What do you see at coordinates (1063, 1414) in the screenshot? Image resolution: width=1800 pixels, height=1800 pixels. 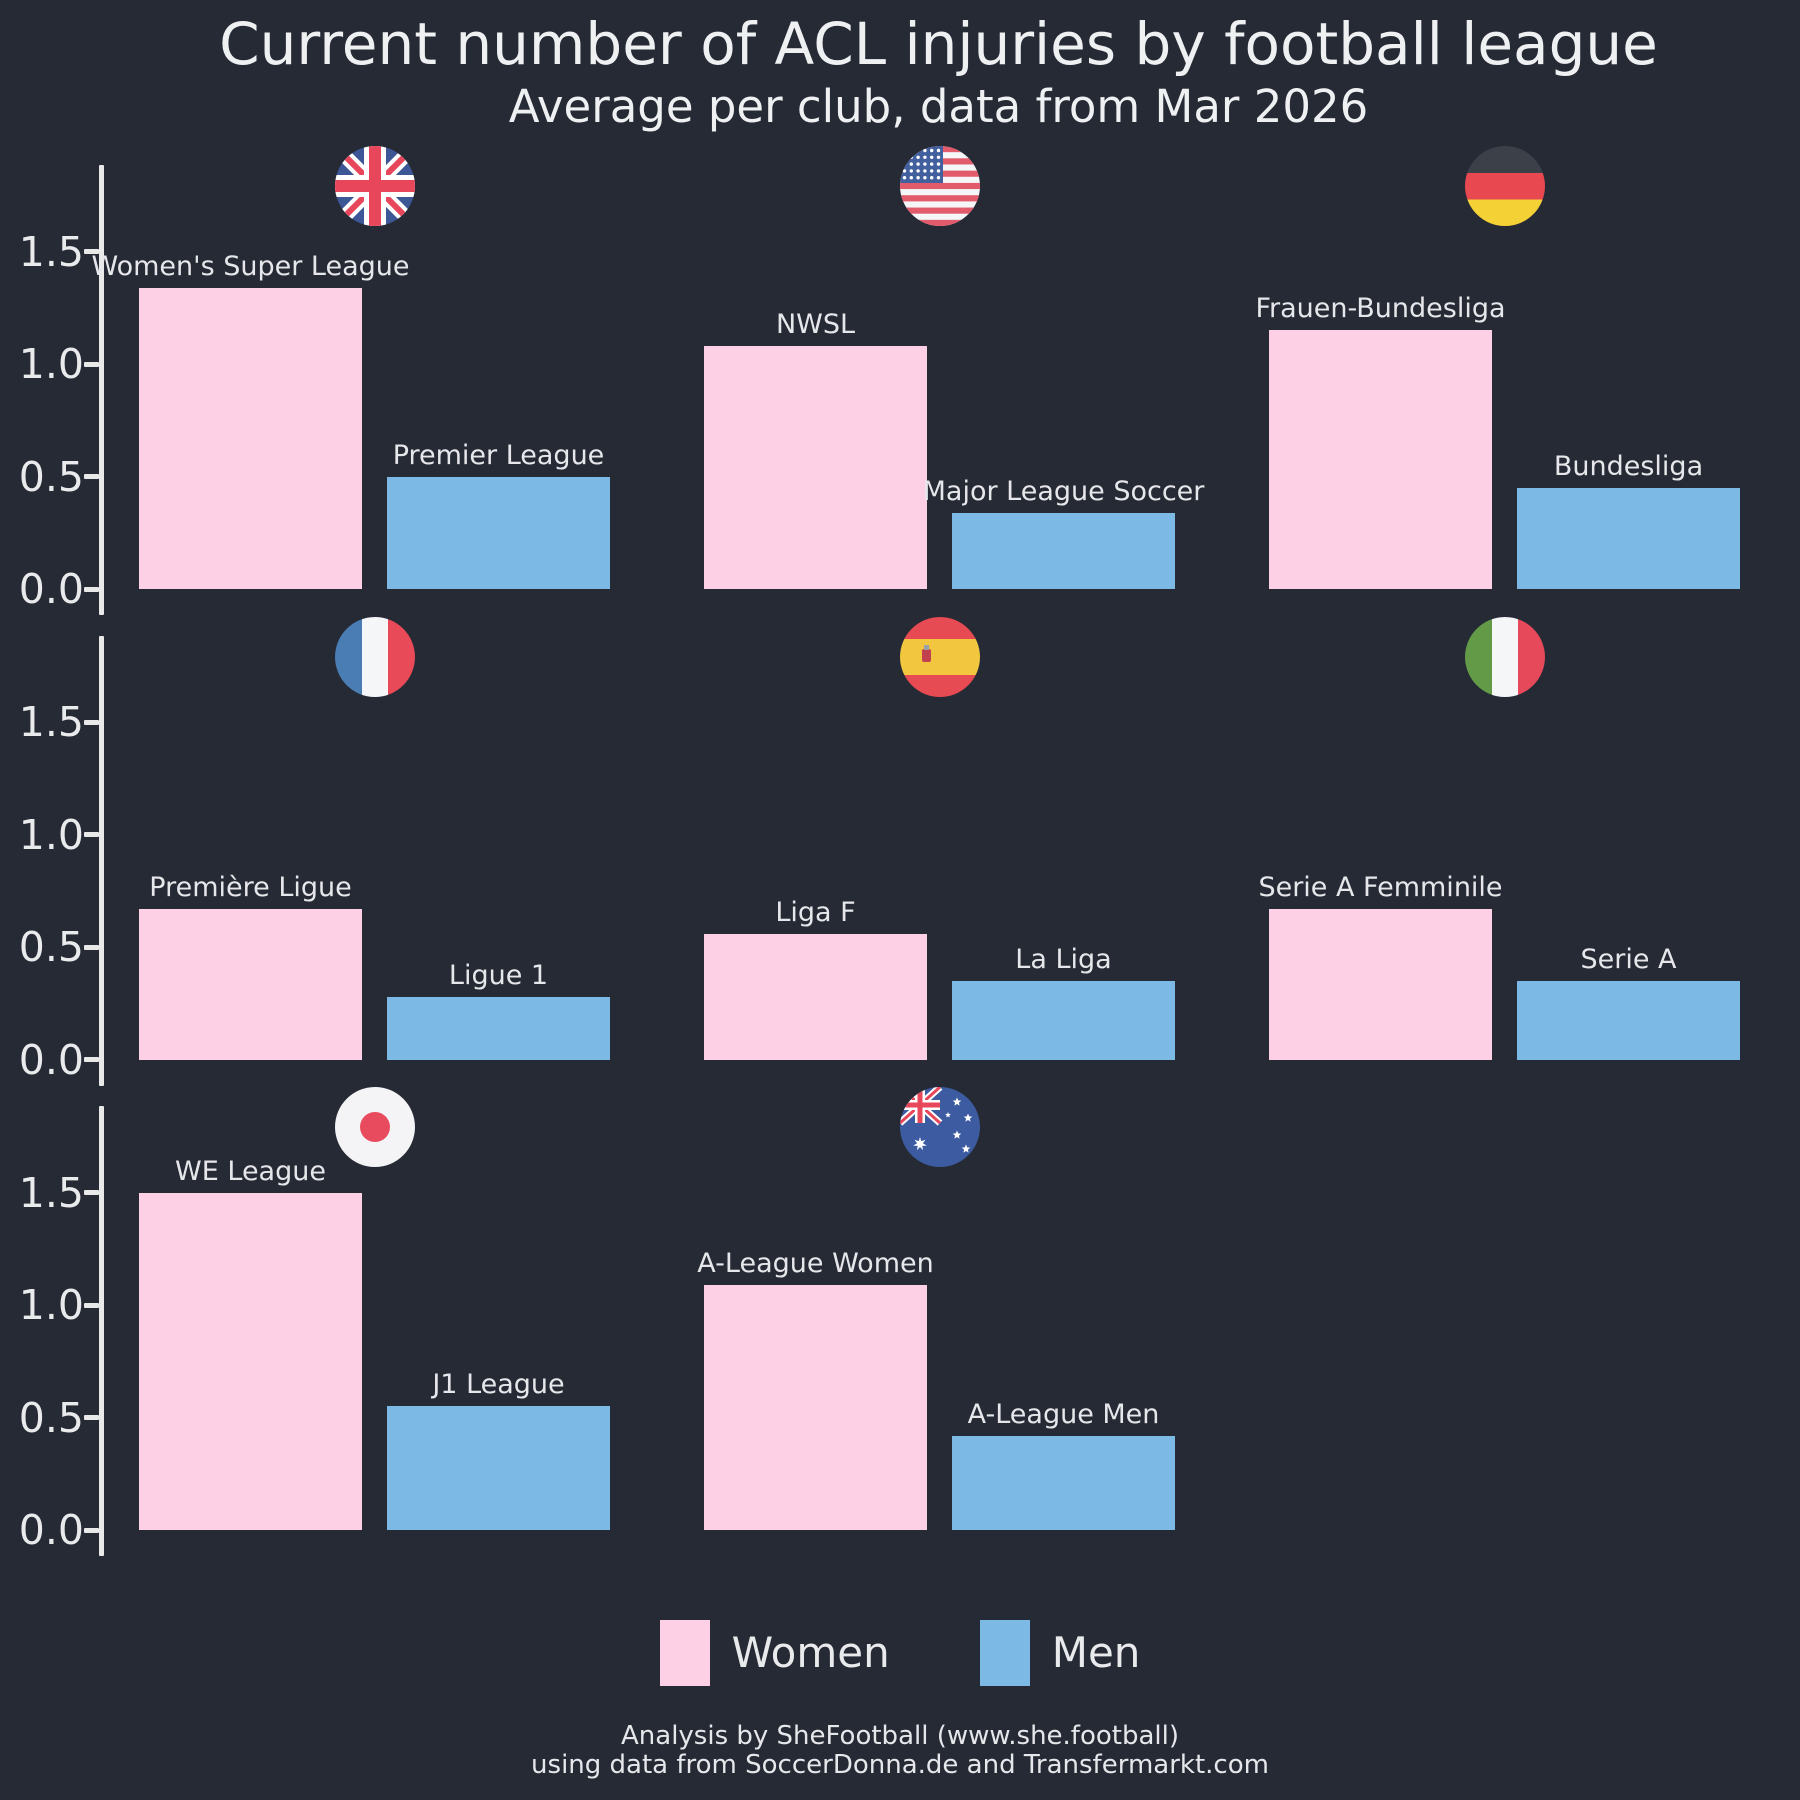 I see `men-bar-label: A-League Men` at bounding box center [1063, 1414].